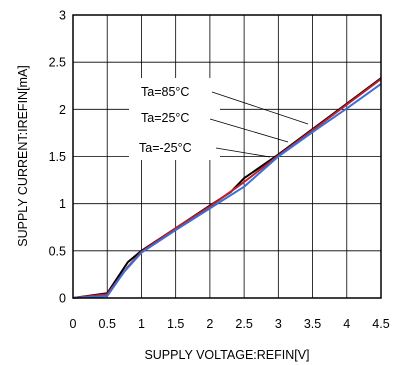  Describe the element at coordinates (73, 324) in the screenshot. I see `x-tick-label: 0` at that location.